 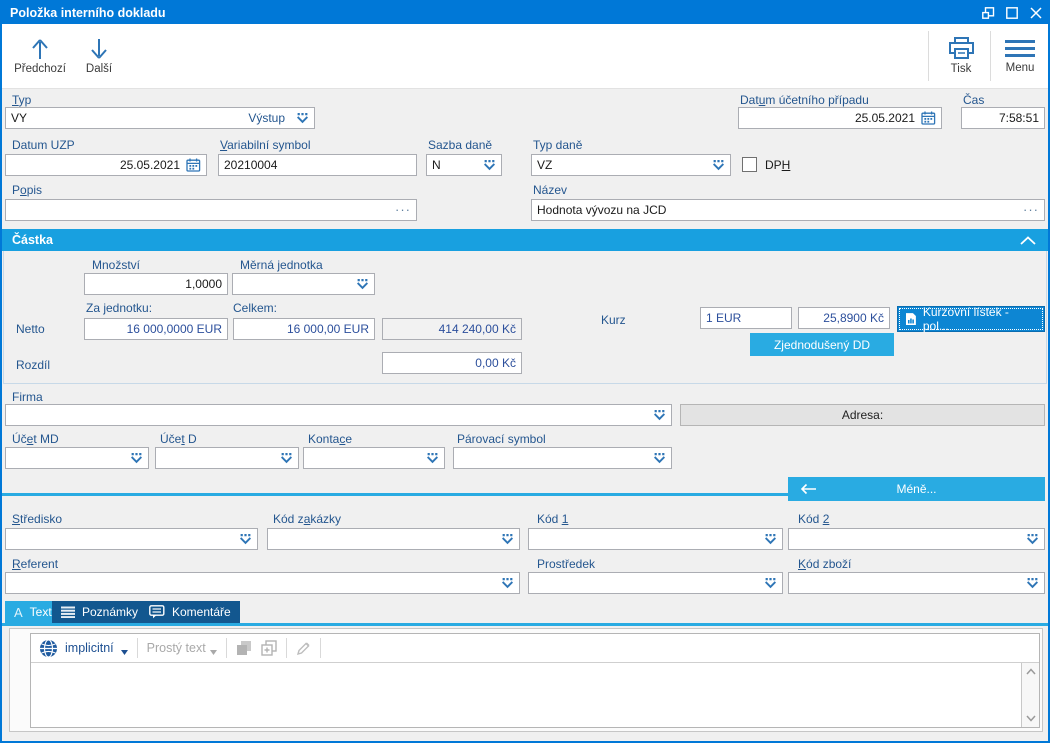 What do you see at coordinates (43, 145) in the screenshot?
I see `datum-uzp-label: Datum UZP` at bounding box center [43, 145].